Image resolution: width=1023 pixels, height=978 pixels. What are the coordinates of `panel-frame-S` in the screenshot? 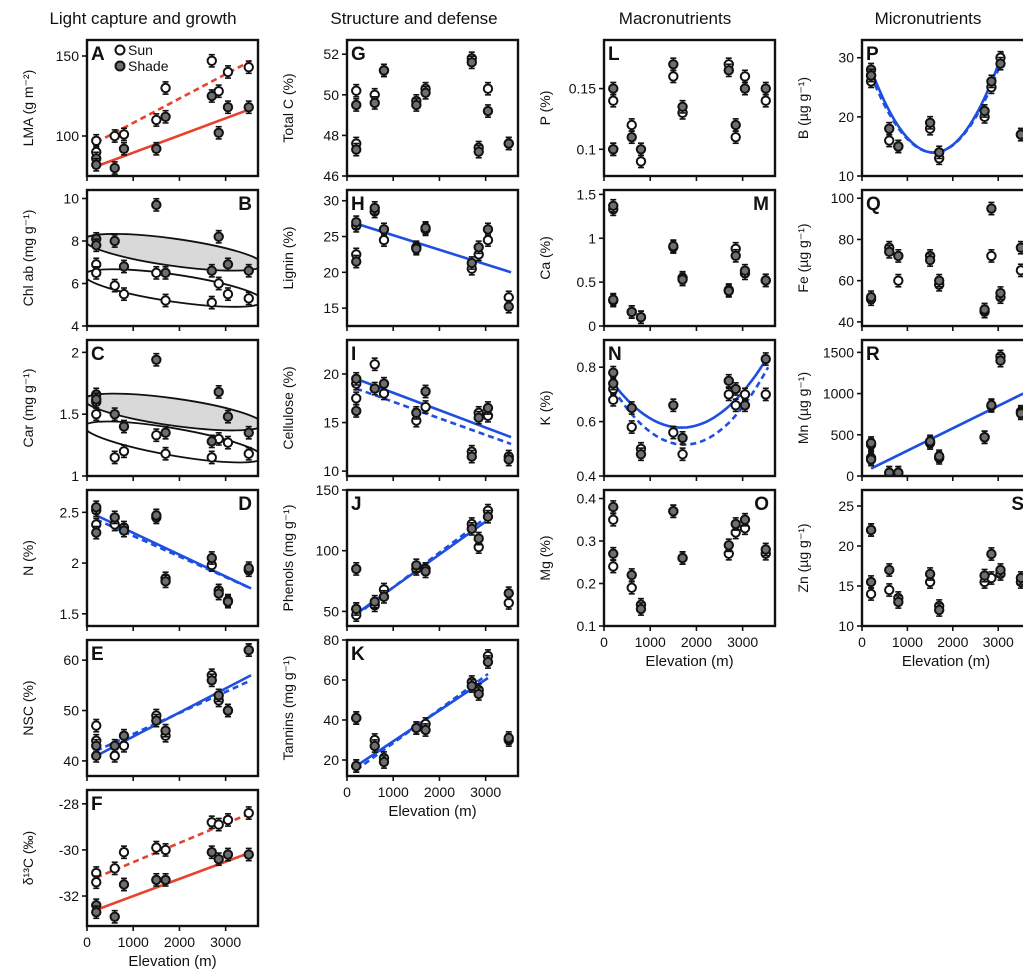 It's located at (941, 558).